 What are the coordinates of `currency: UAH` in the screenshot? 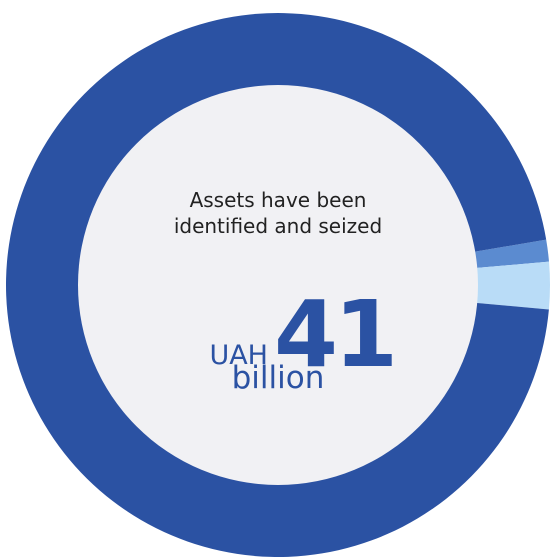 It's located at (238, 355).